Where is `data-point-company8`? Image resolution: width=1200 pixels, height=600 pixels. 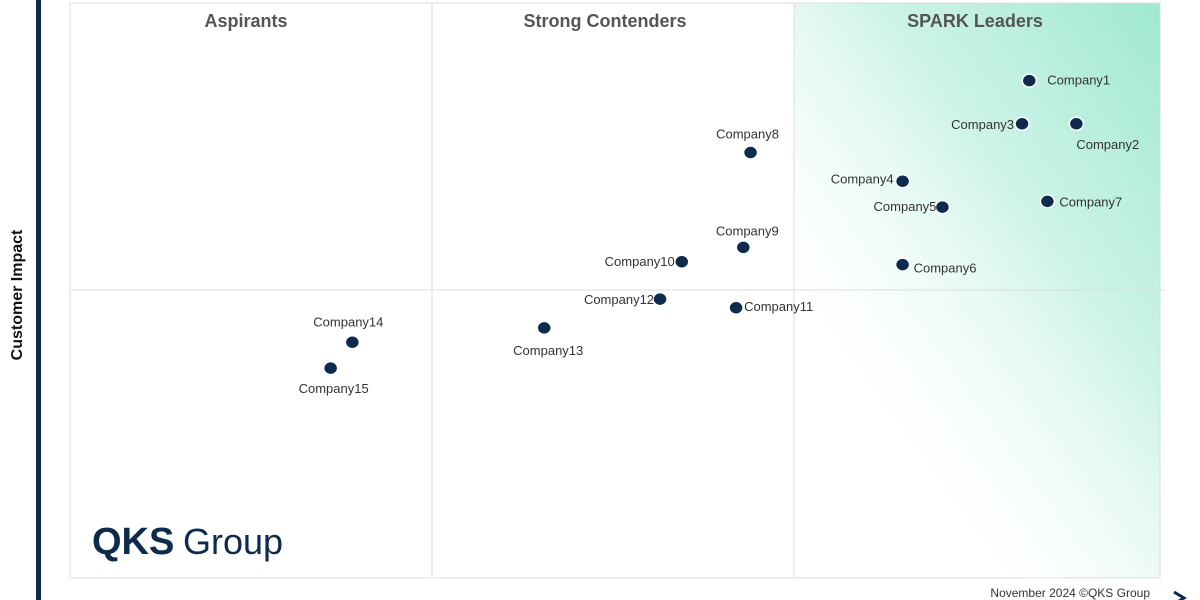
data-point-company8 is located at coordinates (750, 152).